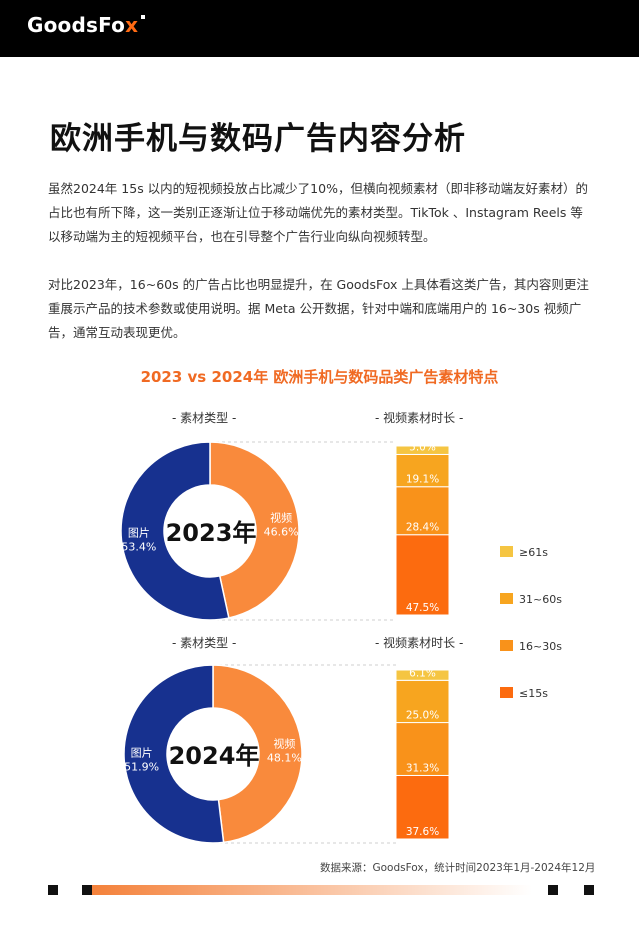 This screenshot has height=927, width=639. What do you see at coordinates (422, 716) in the screenshot?
I see `bar-label-2024-31~60s: 25.0%` at bounding box center [422, 716].